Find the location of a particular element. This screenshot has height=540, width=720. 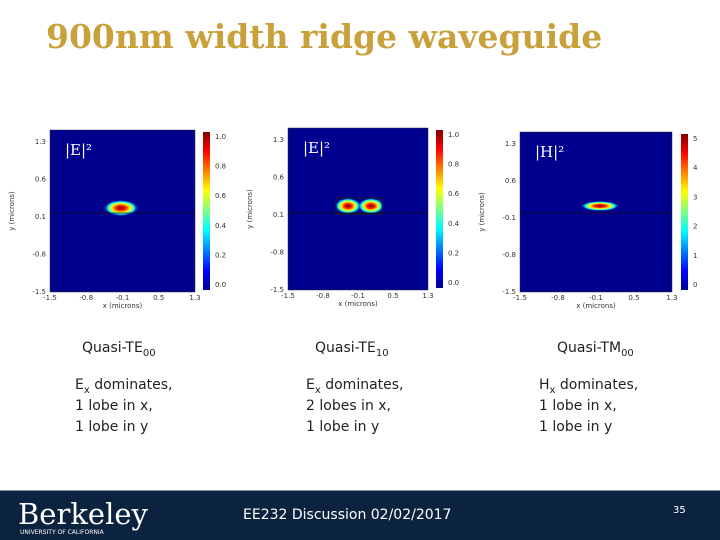

field-plot is located at coordinates (596, 212).